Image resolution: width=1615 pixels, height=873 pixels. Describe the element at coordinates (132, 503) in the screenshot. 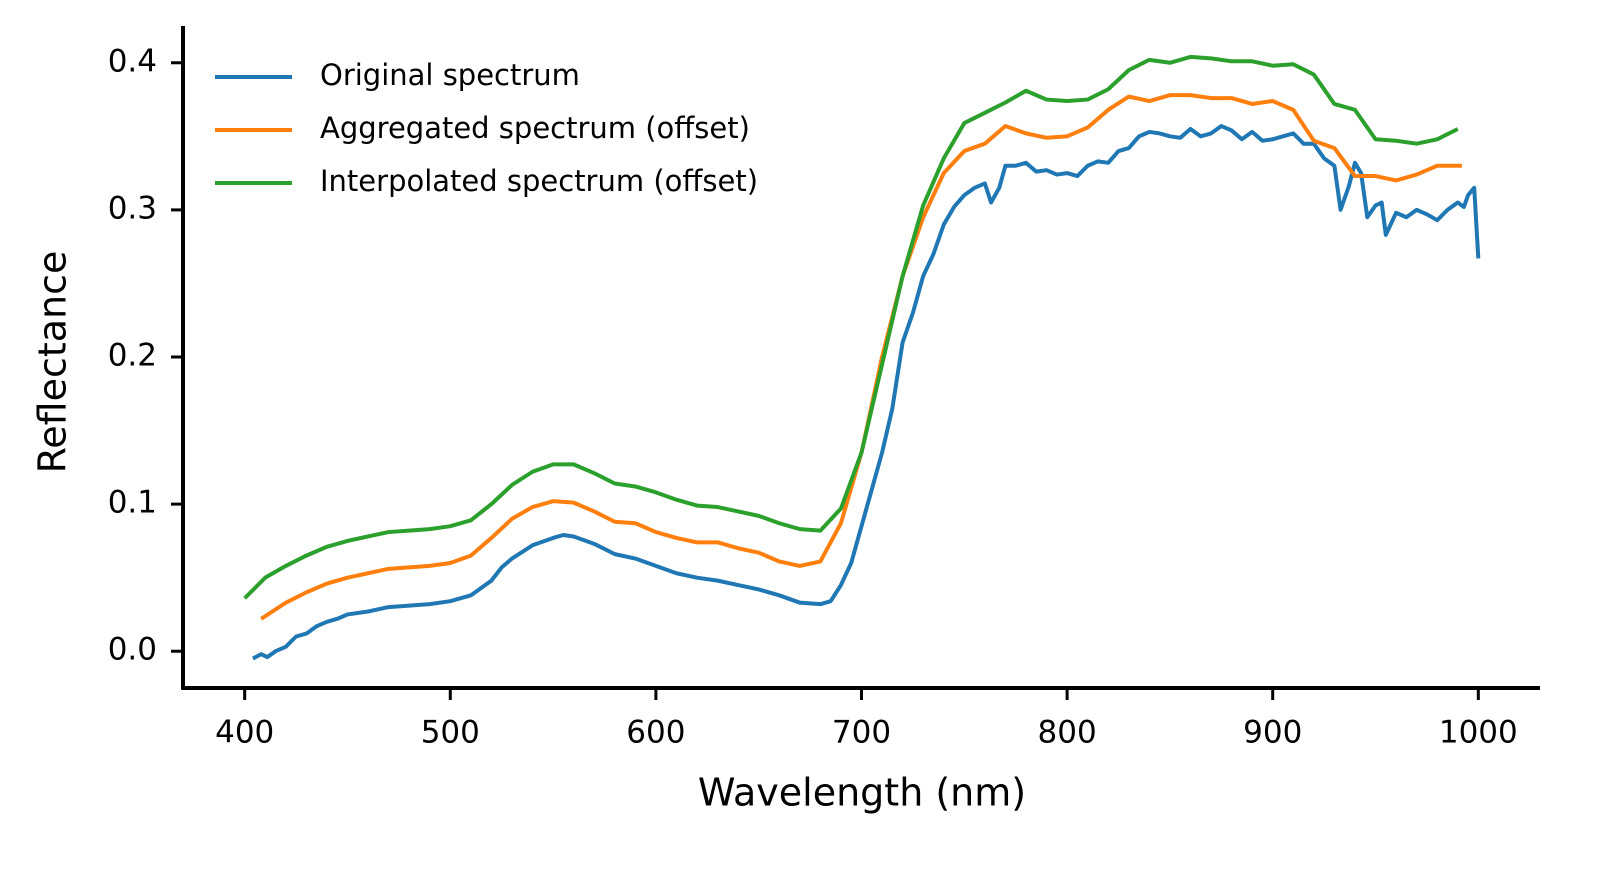

I see `y-tick-label: 0.1` at that location.